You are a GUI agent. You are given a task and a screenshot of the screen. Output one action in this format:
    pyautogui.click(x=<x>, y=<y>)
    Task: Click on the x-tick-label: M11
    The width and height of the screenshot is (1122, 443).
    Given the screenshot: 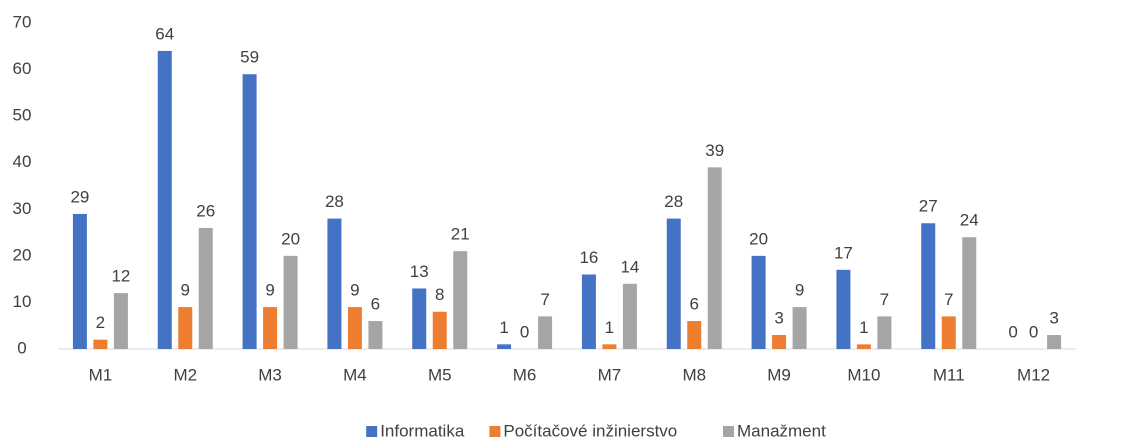 What is the action you would take?
    pyautogui.click(x=949, y=374)
    